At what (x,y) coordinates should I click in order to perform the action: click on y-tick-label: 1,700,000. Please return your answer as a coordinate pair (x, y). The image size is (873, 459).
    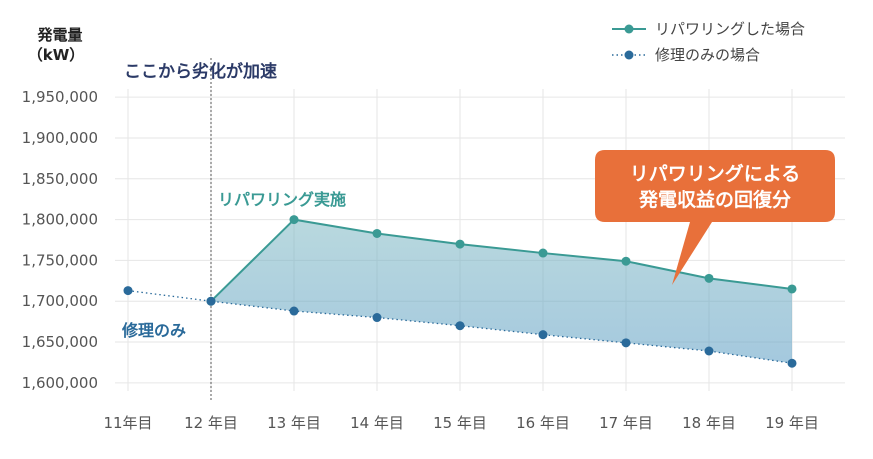
    Looking at the image, I should click on (60, 301).